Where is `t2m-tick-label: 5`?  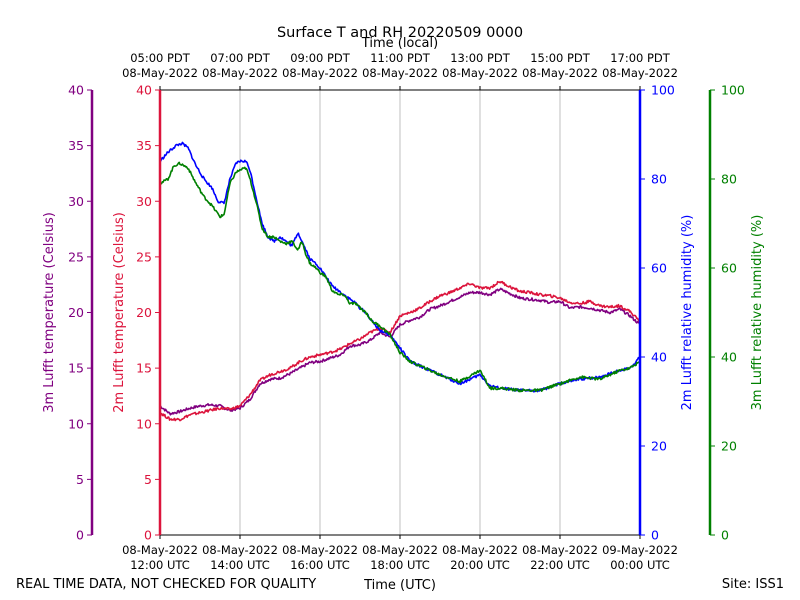 t2m-tick-label: 5 is located at coordinates (148, 479).